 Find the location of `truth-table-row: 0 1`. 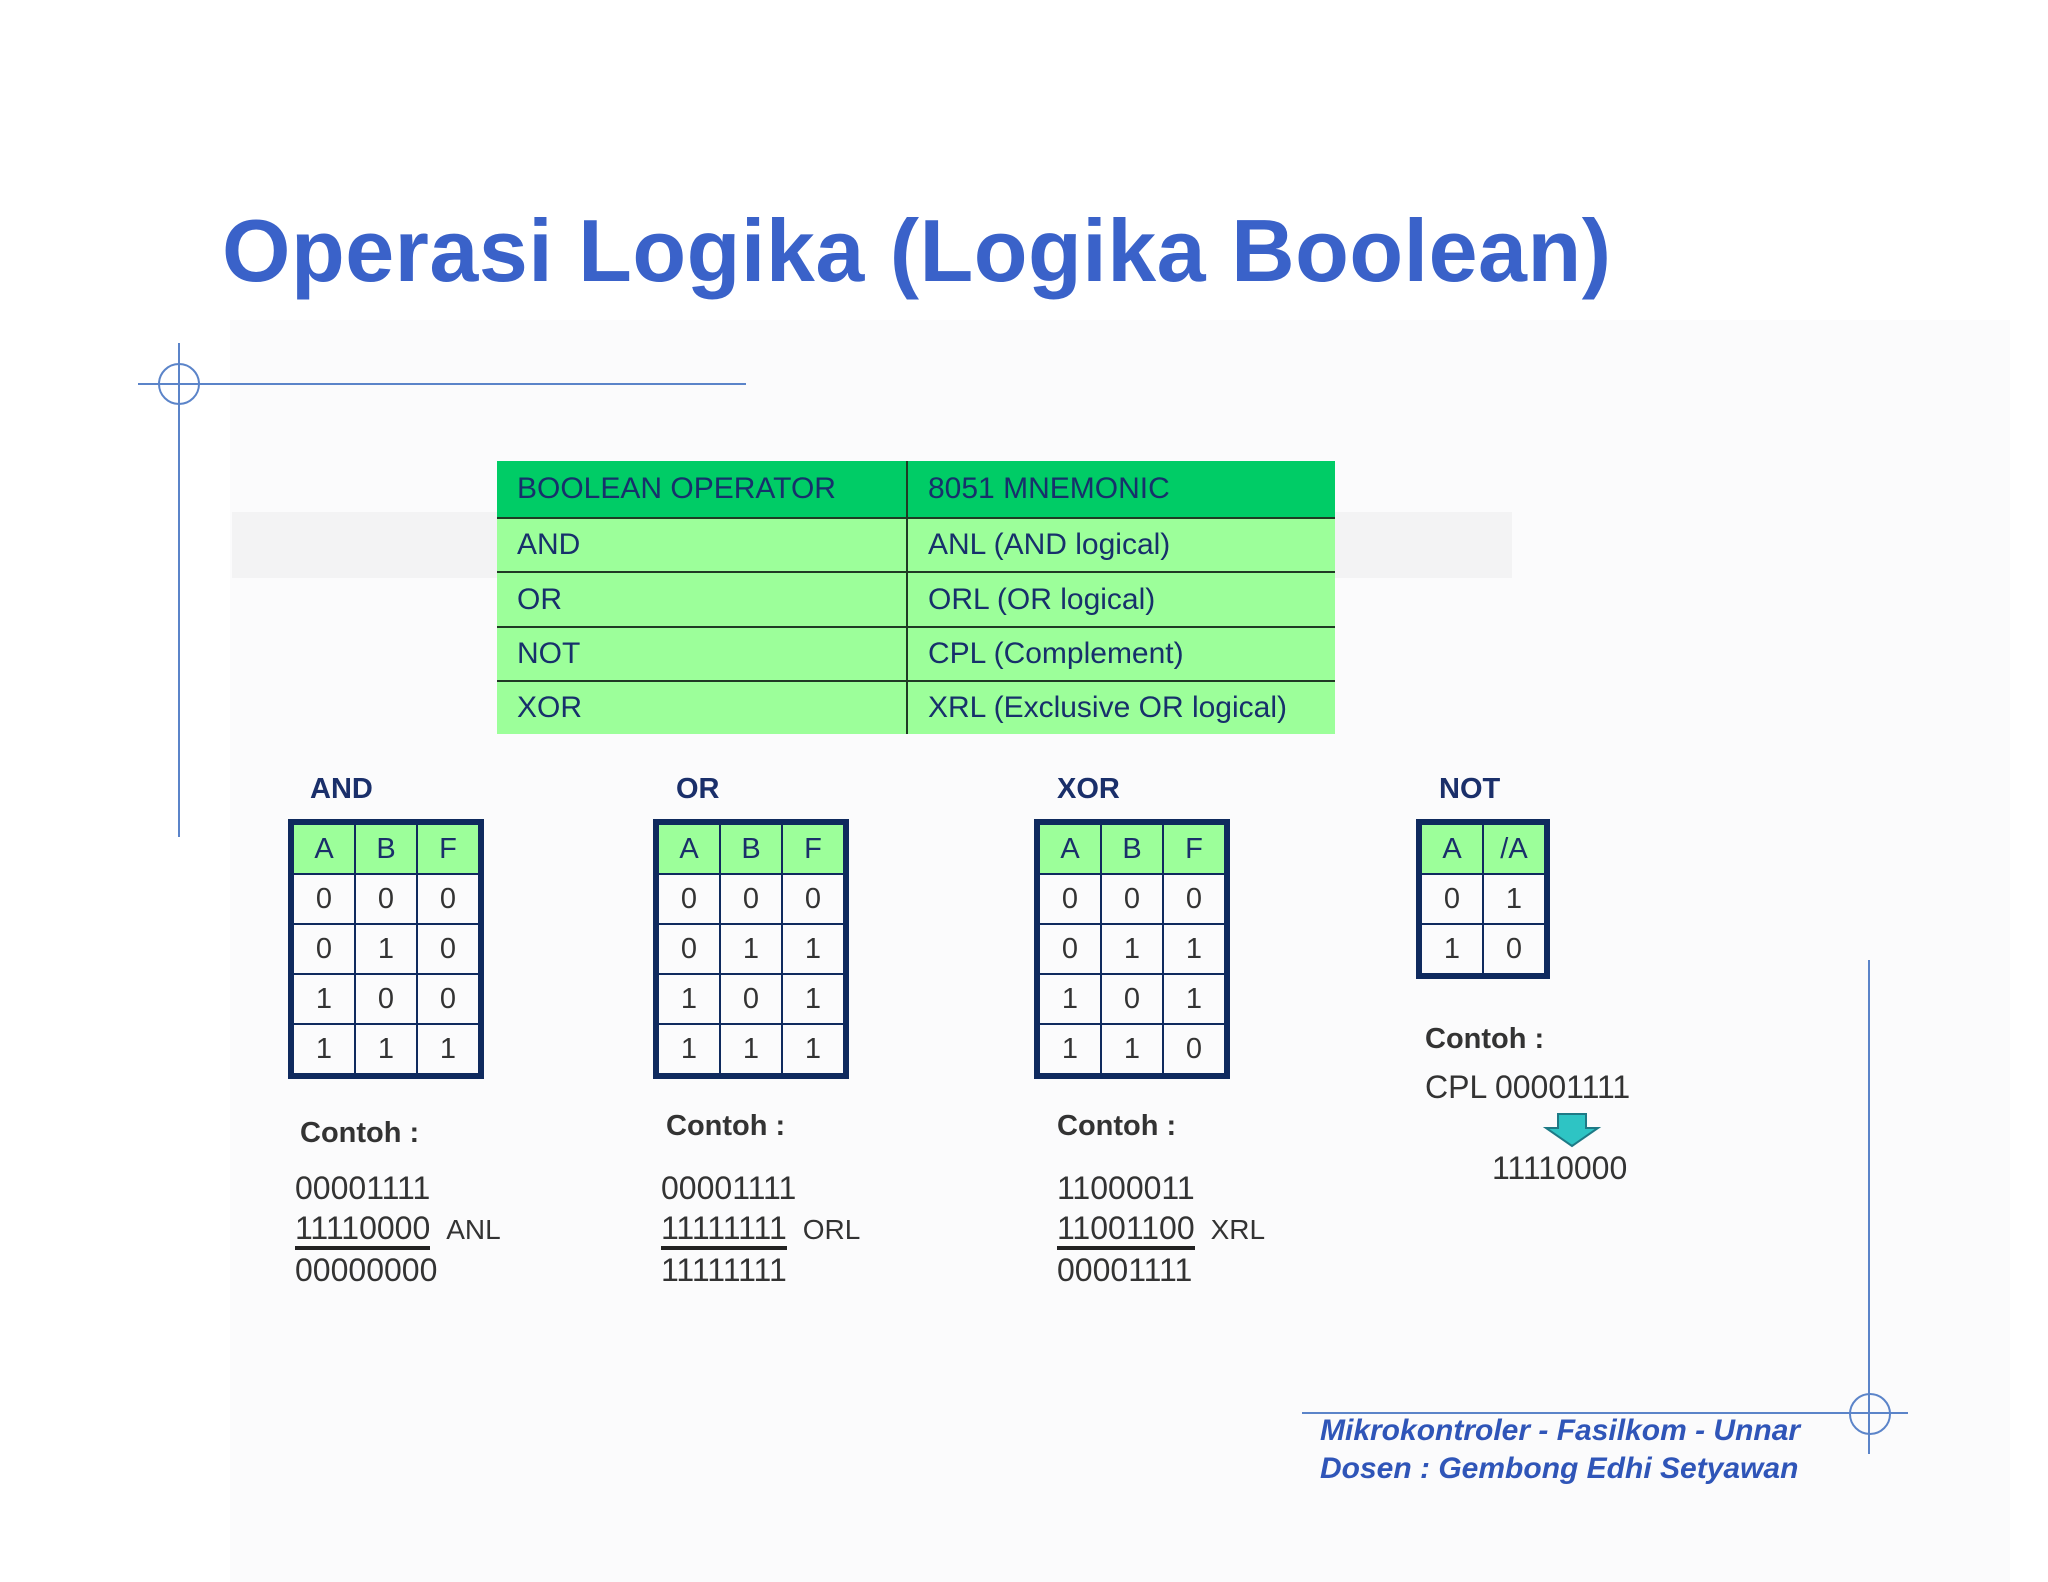

truth-table-row: 0 1 is located at coordinates (1483, 899).